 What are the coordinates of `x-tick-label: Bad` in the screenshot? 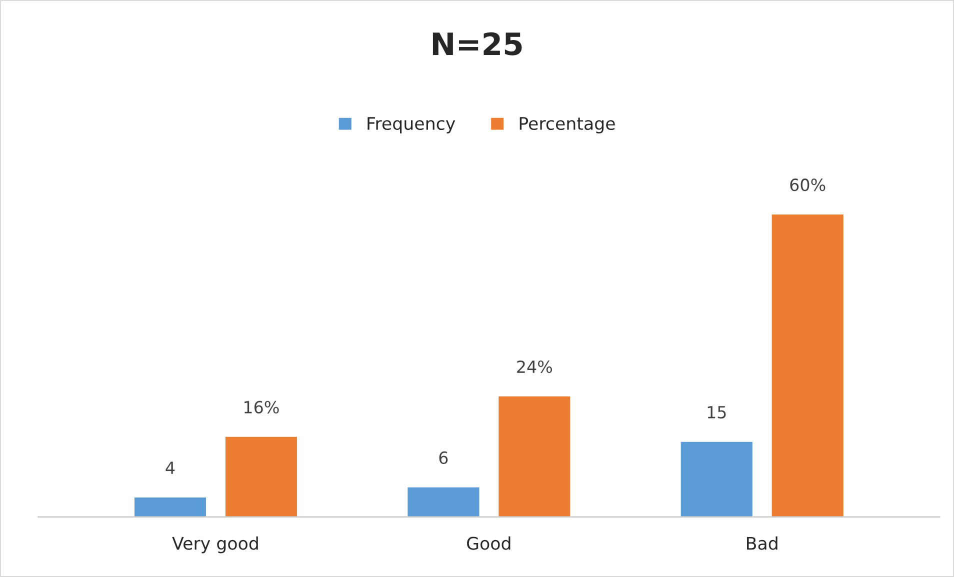 It's located at (762, 543).